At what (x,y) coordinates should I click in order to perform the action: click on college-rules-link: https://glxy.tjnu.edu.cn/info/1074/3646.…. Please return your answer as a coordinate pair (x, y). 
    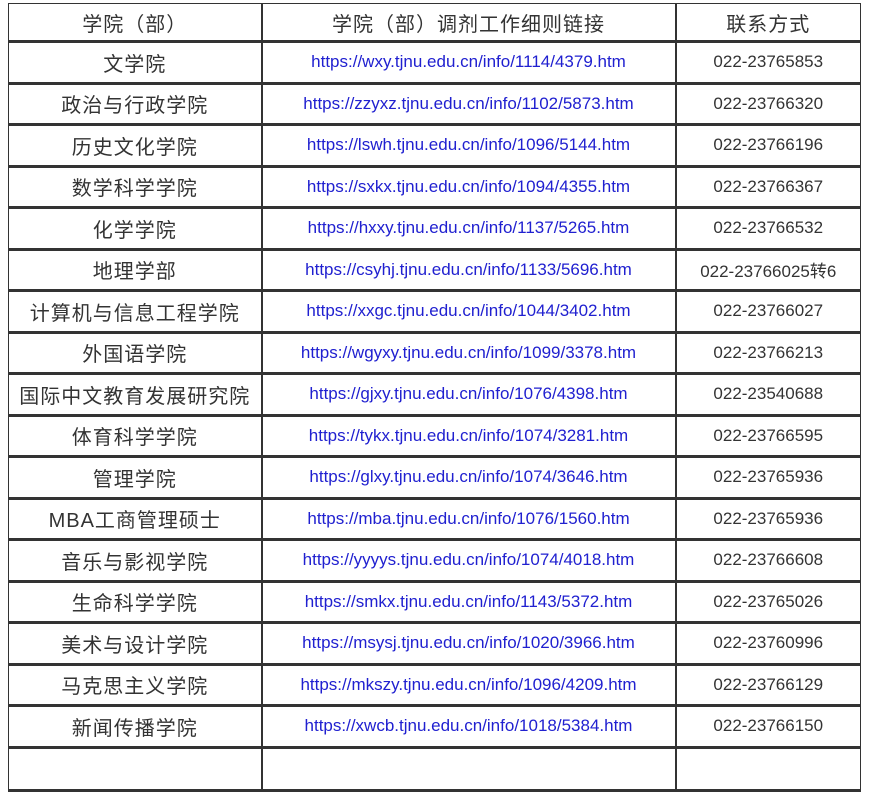
    Looking at the image, I should click on (468, 477).